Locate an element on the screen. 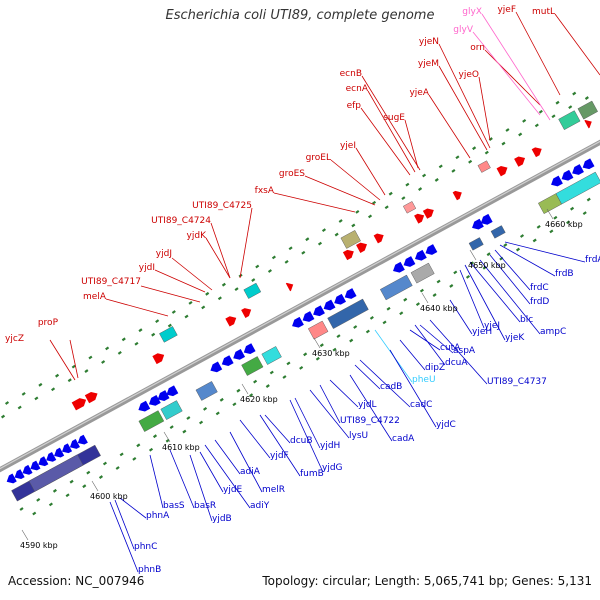  gene-label: pheU is located at coordinates (424, 380).